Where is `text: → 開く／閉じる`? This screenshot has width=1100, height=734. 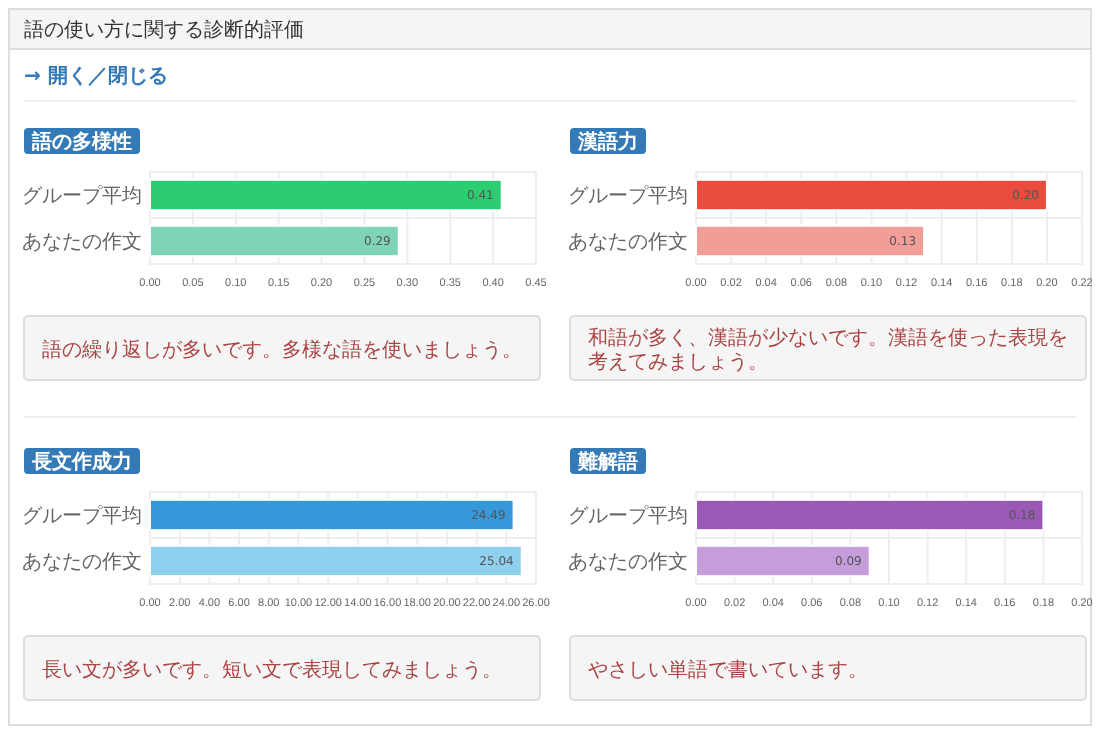 text: → 開く／閉じる is located at coordinates (96, 76).